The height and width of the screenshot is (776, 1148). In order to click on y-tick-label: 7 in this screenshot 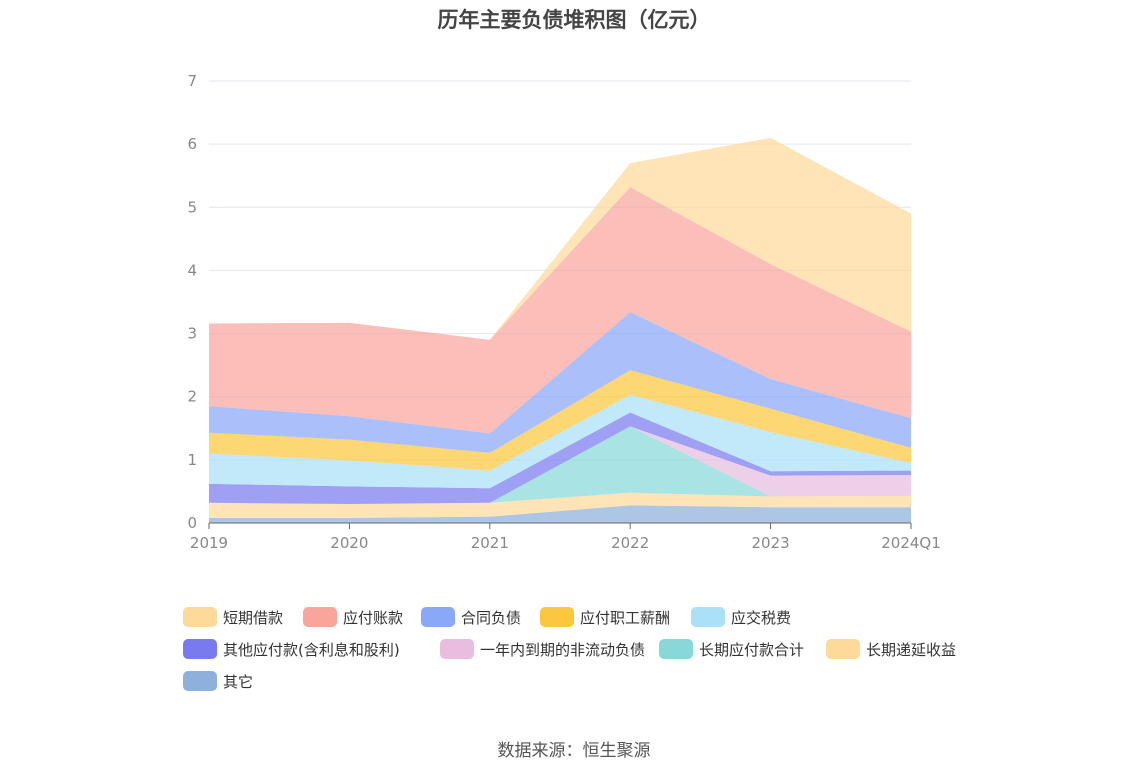, I will do `click(192, 81)`.